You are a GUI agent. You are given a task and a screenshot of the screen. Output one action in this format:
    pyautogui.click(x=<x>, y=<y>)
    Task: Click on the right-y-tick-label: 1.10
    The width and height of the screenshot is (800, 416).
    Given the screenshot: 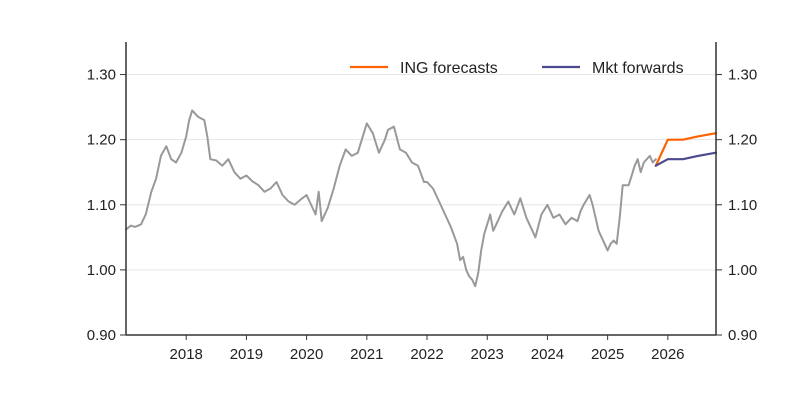 What is the action you would take?
    pyautogui.click(x=742, y=205)
    